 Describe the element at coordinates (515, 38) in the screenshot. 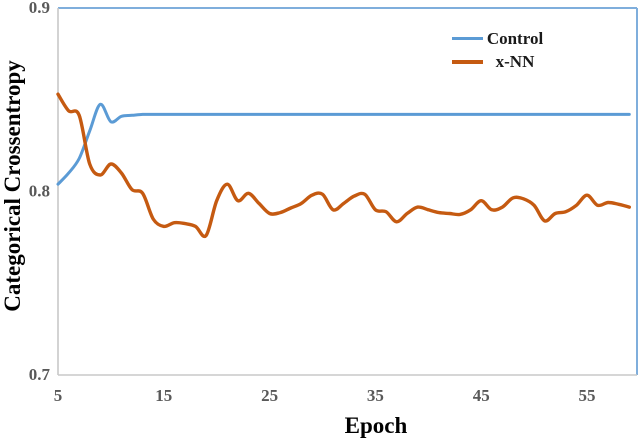

I see `legend-label-control: Control` at that location.